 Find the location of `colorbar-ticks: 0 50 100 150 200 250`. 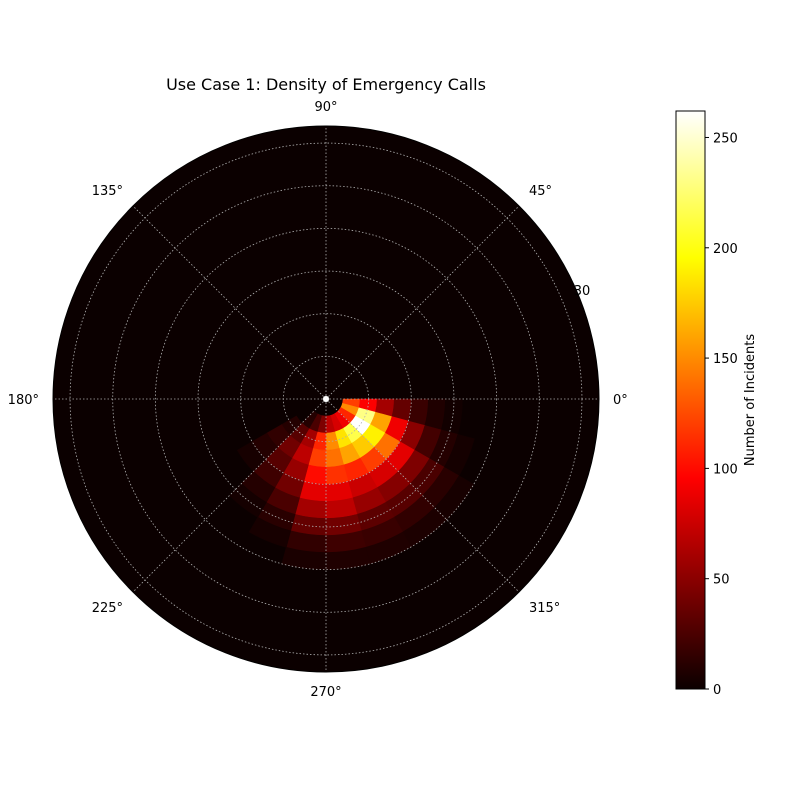

colorbar-ticks: 0 50 100 150 200 250 is located at coordinates (721, 414).